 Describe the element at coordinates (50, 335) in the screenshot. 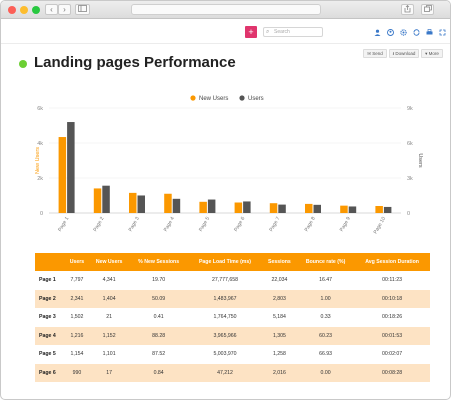

I see `row-label: Page 4` at that location.